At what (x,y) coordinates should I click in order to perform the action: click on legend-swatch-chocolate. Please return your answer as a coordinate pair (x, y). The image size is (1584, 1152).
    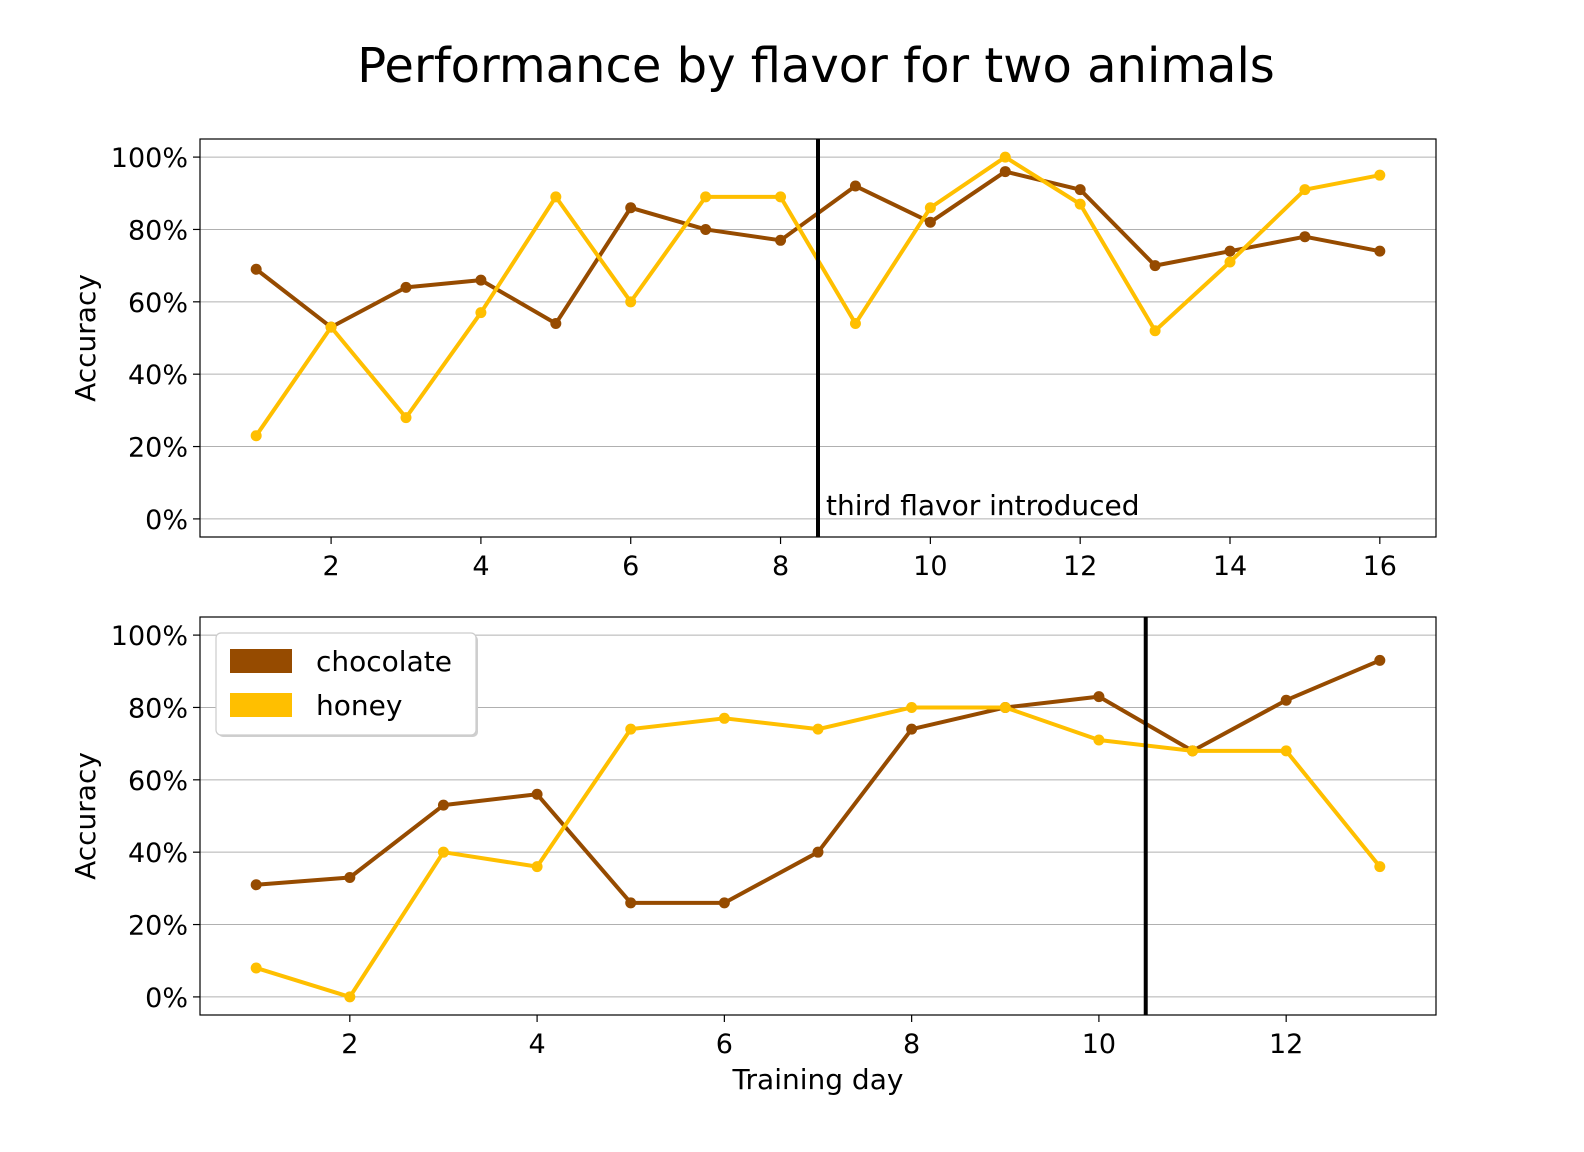
    Looking at the image, I should click on (261, 661).